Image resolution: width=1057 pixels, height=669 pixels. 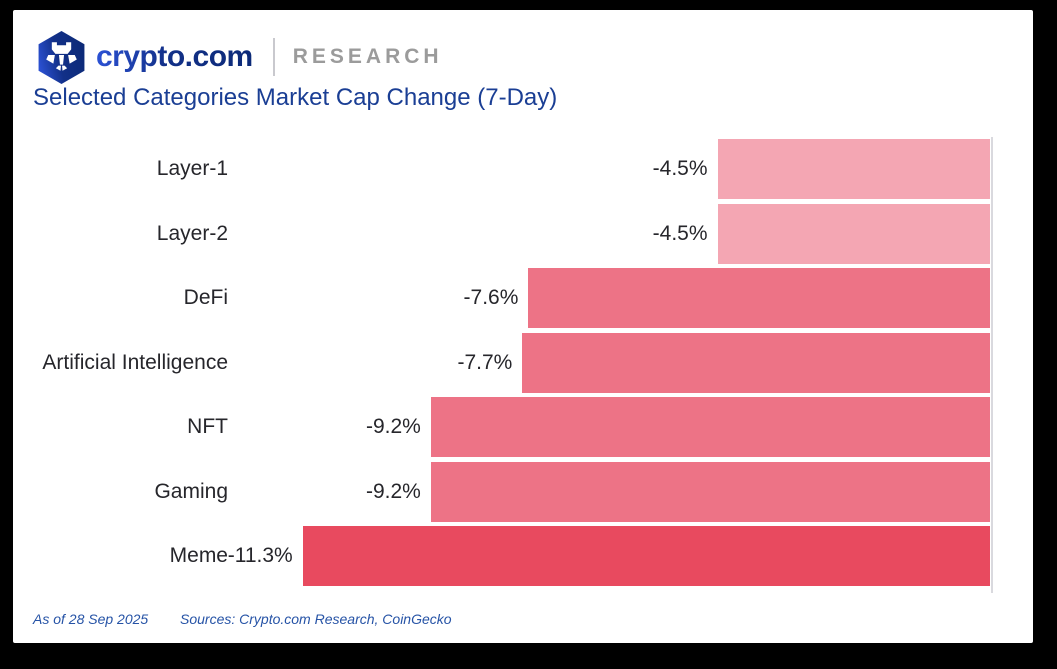 I want to click on chart-row: Meme -11.3%, so click(x=523, y=556).